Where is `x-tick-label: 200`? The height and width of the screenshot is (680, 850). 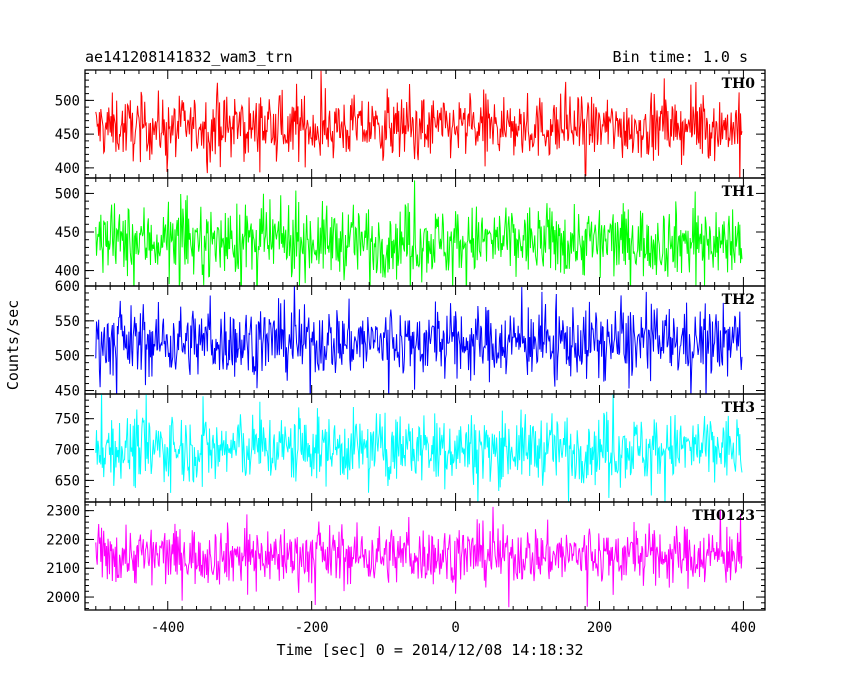 x-tick-label: 200 is located at coordinates (599, 628).